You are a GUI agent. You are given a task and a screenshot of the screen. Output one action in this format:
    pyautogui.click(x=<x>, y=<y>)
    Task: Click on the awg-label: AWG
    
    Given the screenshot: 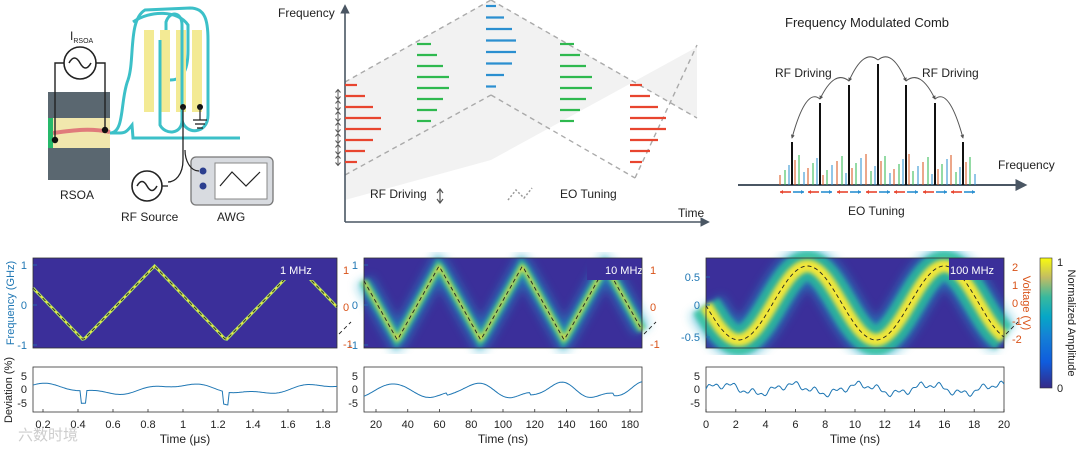 What is the action you would take?
    pyautogui.click(x=231, y=217)
    